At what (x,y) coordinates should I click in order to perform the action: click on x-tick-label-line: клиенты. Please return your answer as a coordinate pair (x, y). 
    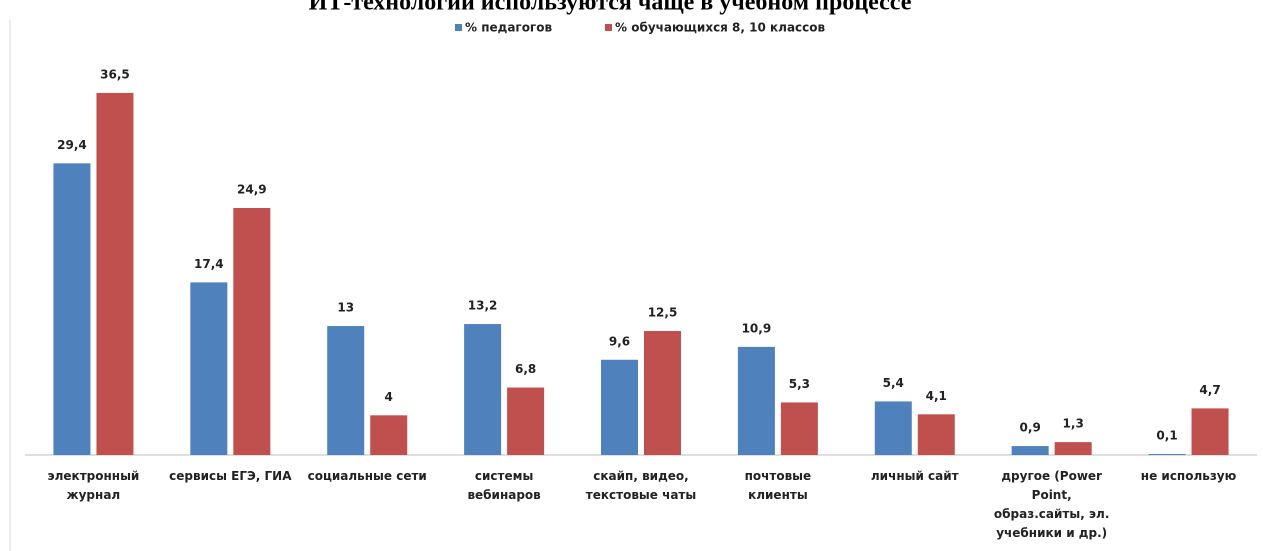
    Looking at the image, I should click on (778, 495).